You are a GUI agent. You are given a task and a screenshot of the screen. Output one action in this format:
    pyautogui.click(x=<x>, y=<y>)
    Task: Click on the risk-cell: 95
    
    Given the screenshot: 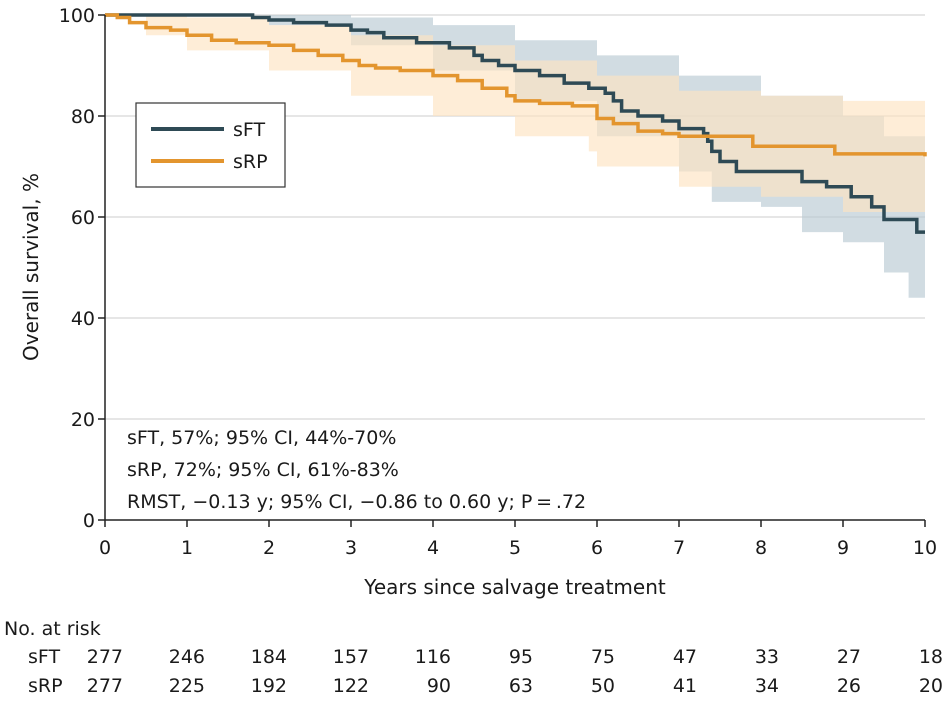 What is the action you would take?
    pyautogui.click(x=520, y=657)
    